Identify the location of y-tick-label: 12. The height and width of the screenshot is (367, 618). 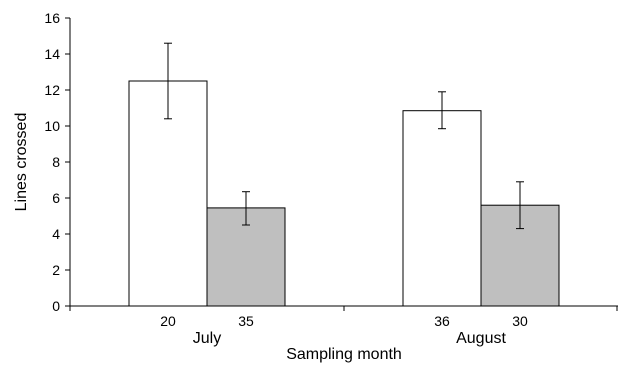
(52, 90).